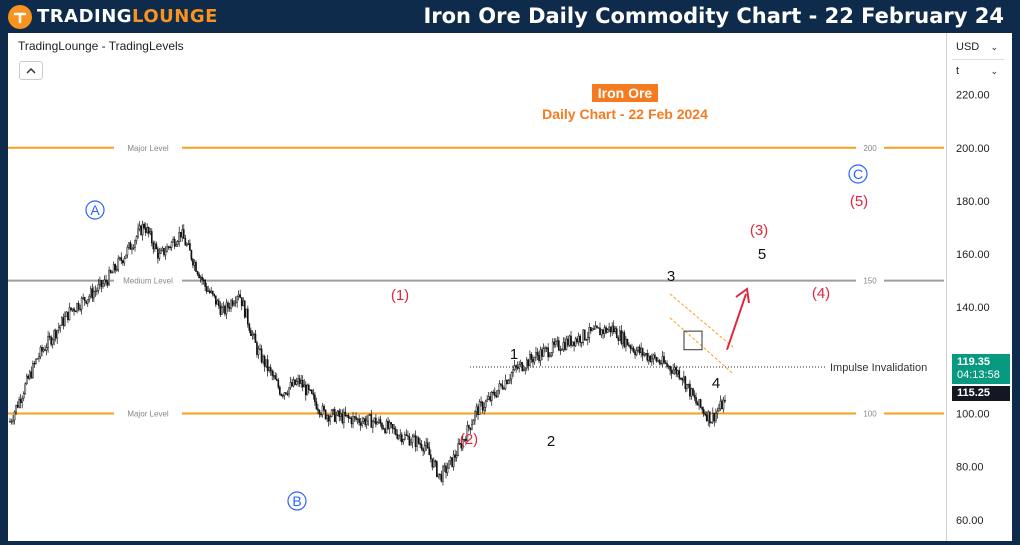  I want to click on currency-select: USD ⌄, so click(977, 47).